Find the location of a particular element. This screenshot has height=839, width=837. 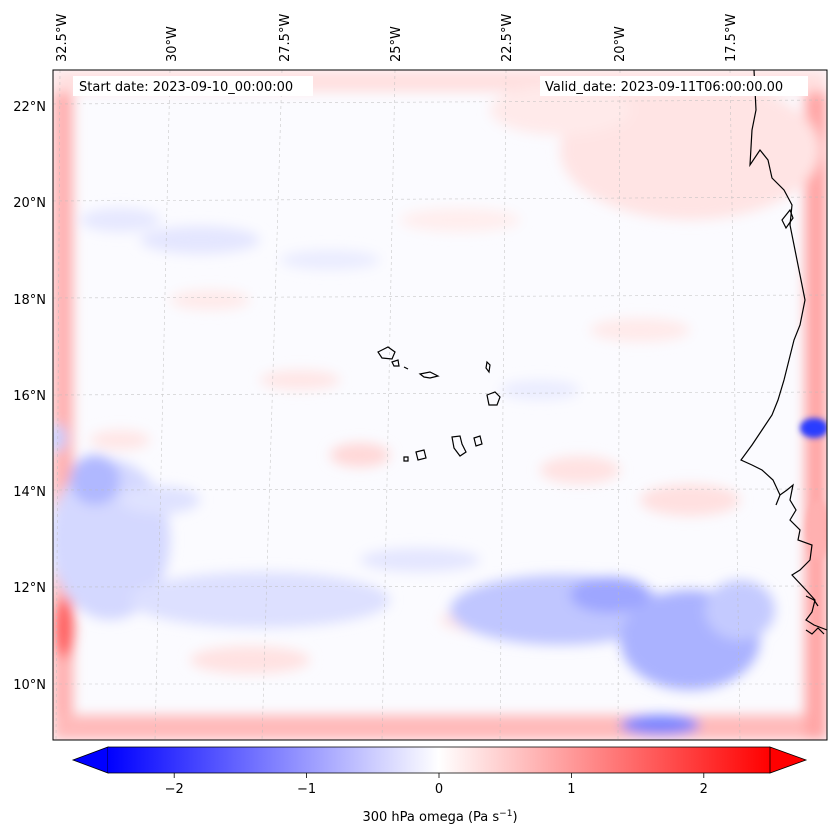

coastline is located at coordinates (783, 352).